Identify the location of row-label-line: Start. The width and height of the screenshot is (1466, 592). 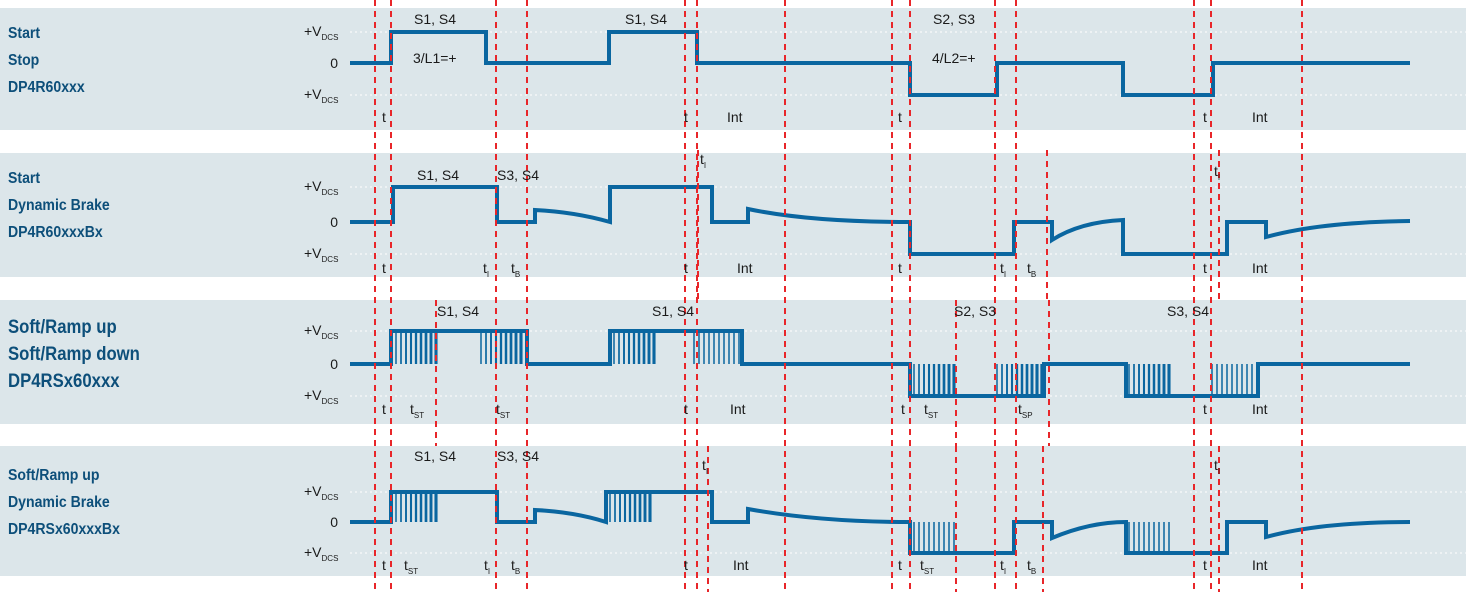
(24, 33).